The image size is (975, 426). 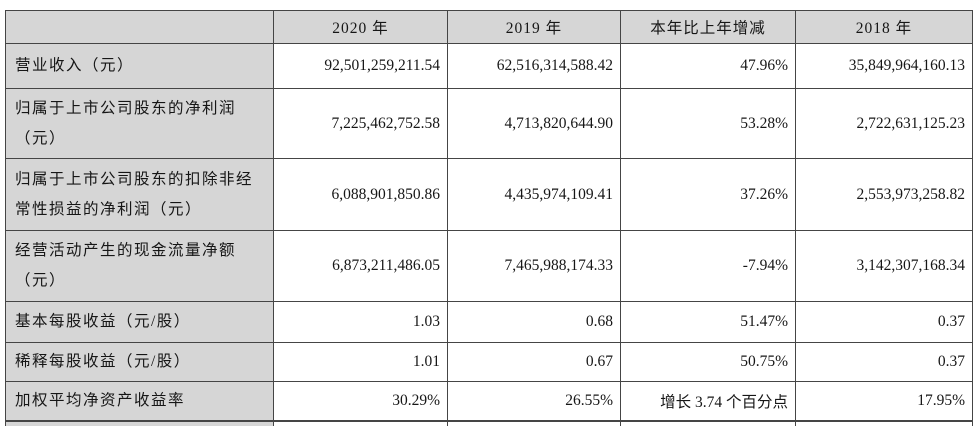 What do you see at coordinates (534, 123) in the screenshot?
I see `value-2019: 4,713,820,644.90` at bounding box center [534, 123].